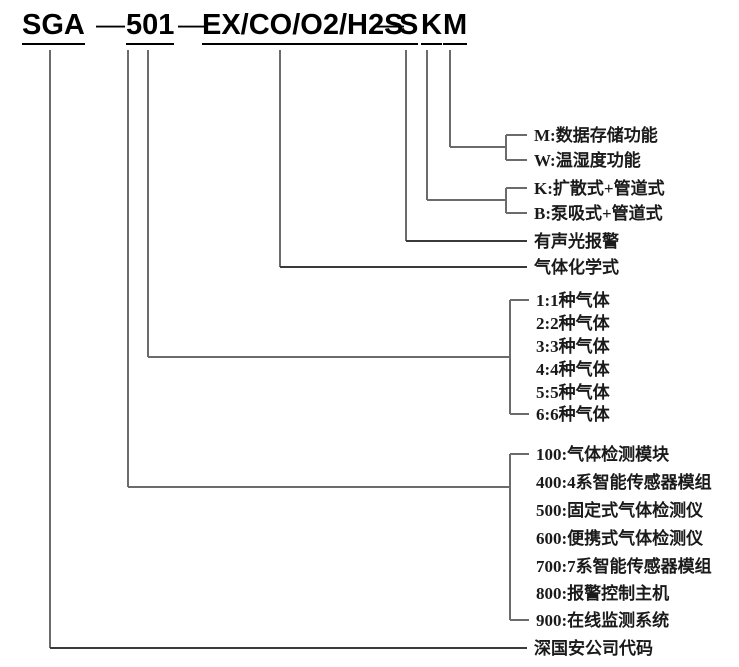 Image resolution: width=739 pixels, height=667 pixels. What do you see at coordinates (598, 213) in the screenshot?
I see `label-sampling-b: B:泵吸式+管道式` at bounding box center [598, 213].